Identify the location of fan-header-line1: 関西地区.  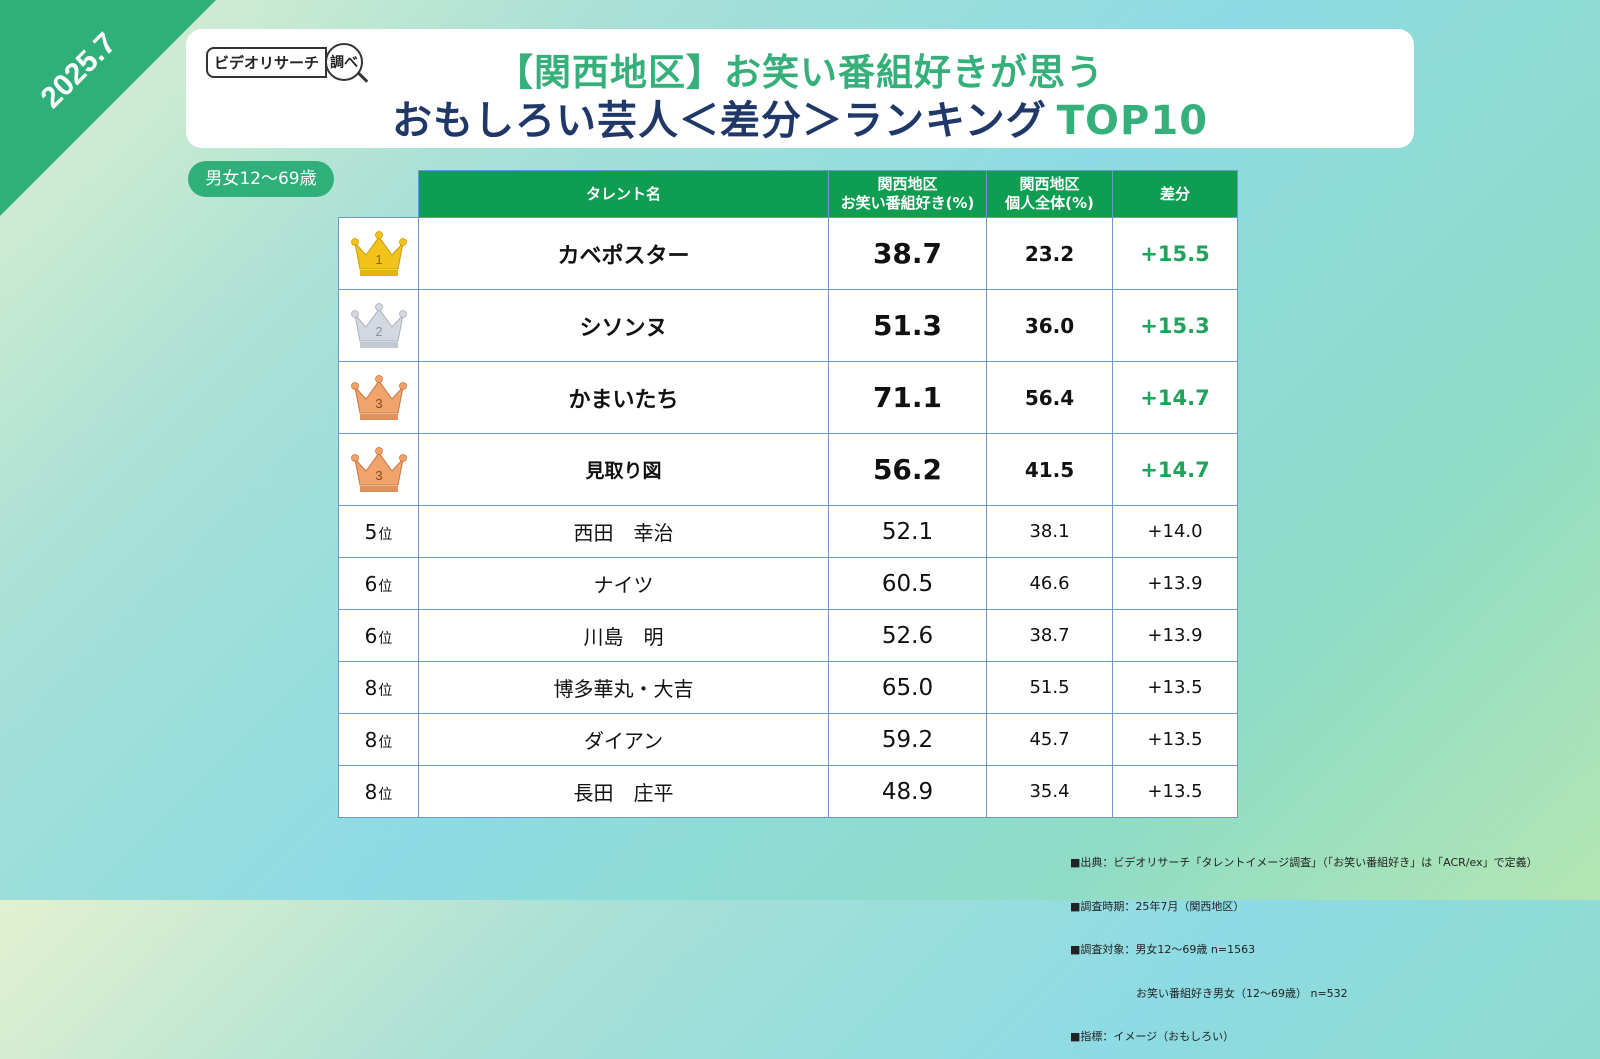
(907, 184).